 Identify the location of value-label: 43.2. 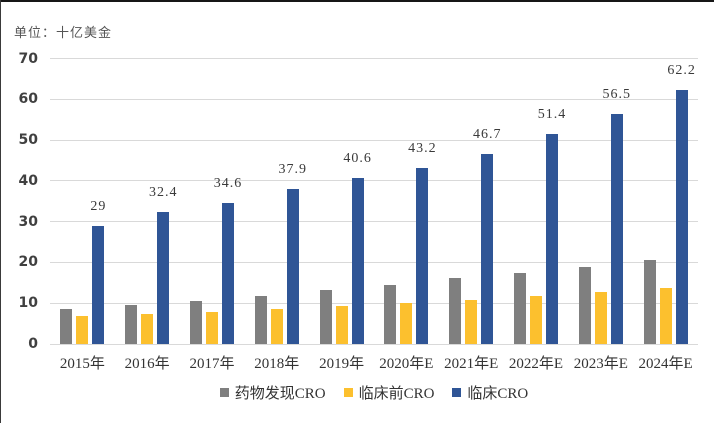
(422, 148).